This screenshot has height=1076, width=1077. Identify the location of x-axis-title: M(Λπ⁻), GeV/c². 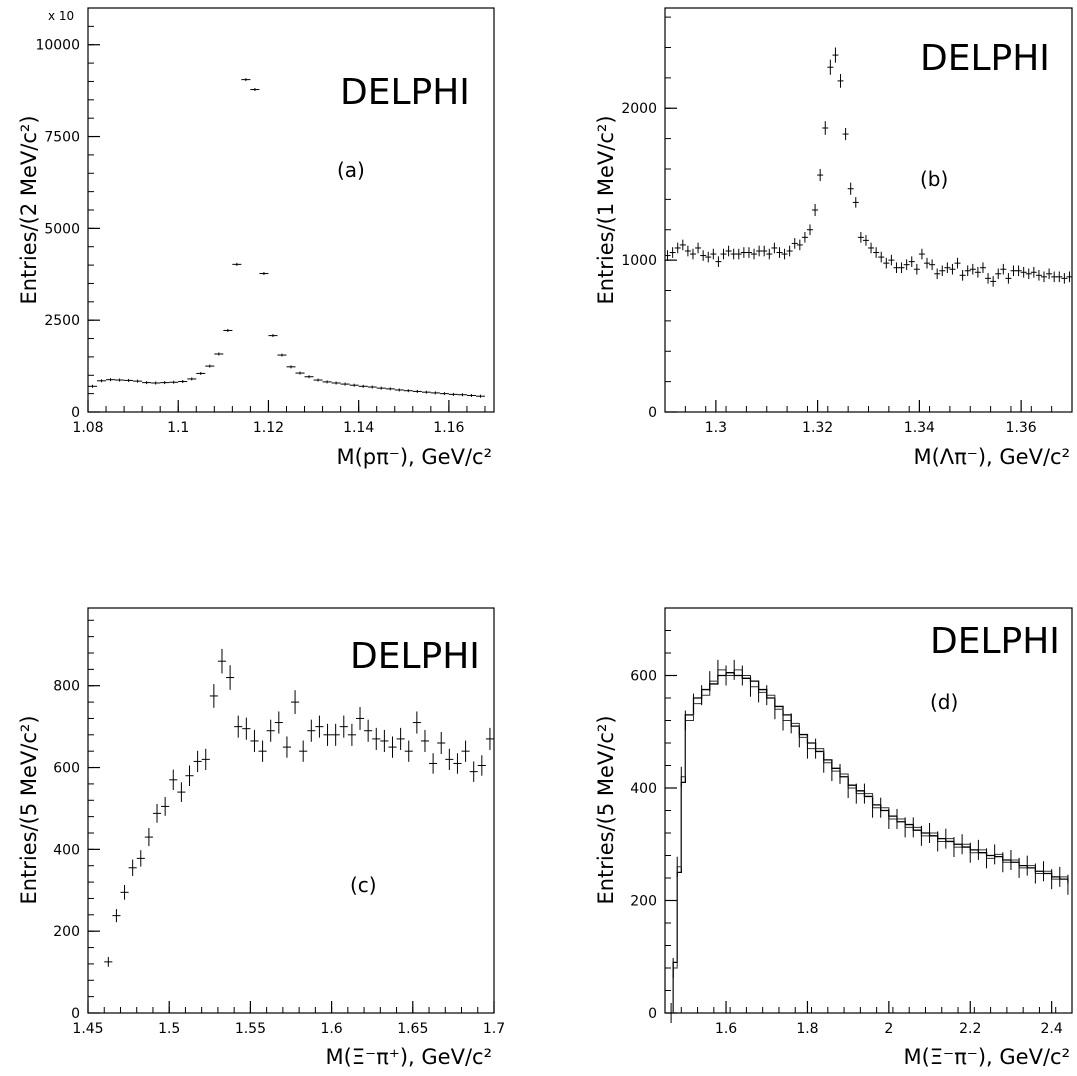
(991, 457).